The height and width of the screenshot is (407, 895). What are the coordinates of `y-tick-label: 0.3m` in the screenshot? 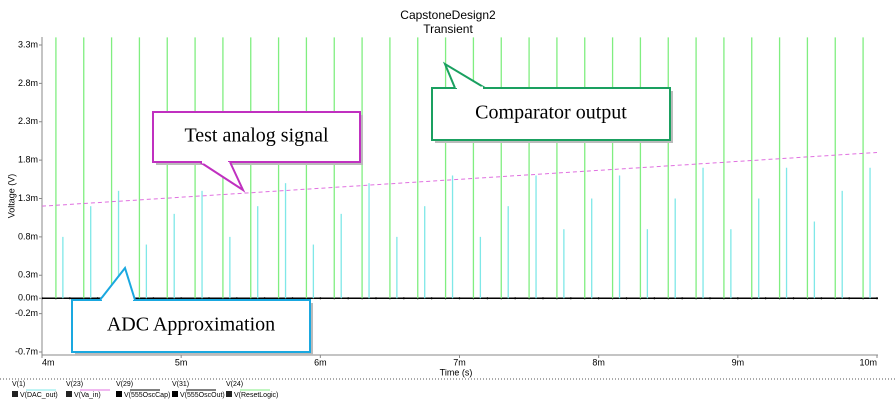 It's located at (28, 275).